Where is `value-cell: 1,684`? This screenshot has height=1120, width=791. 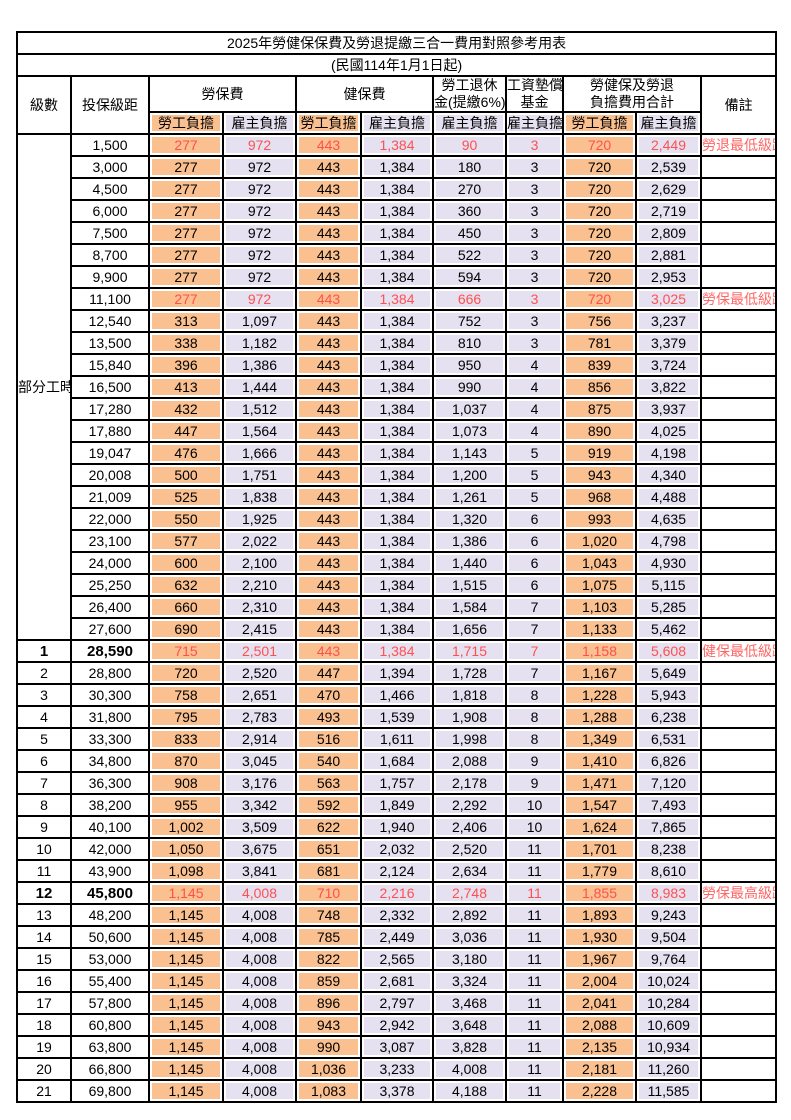
value-cell: 1,684 is located at coordinates (397, 761).